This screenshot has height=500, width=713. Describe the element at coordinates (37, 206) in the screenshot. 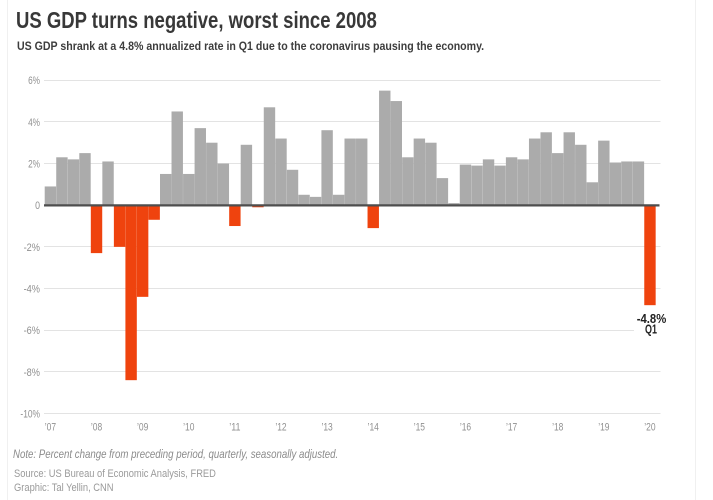

I see `svg-text: 0` at that location.